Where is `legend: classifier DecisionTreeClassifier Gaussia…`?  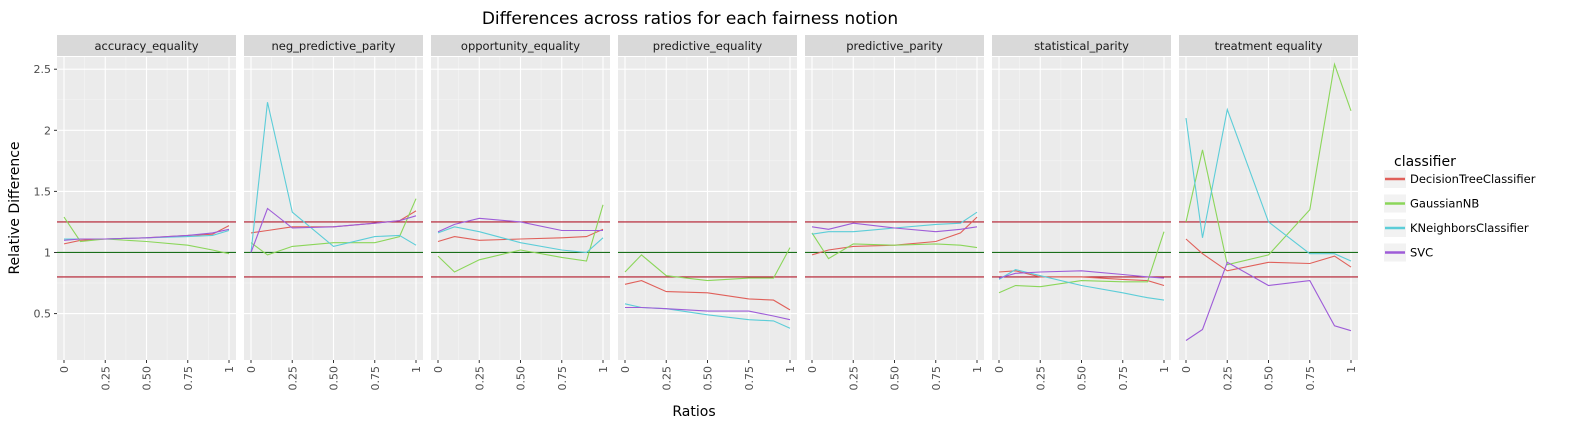
legend: classifier DecisionTreeClassifier Gaussia… is located at coordinates (1460, 208).